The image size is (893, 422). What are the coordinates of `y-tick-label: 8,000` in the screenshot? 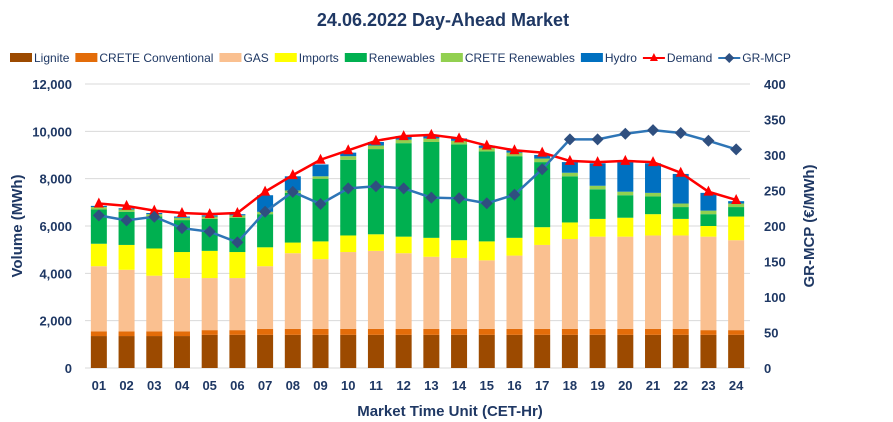 It's located at (55, 179).